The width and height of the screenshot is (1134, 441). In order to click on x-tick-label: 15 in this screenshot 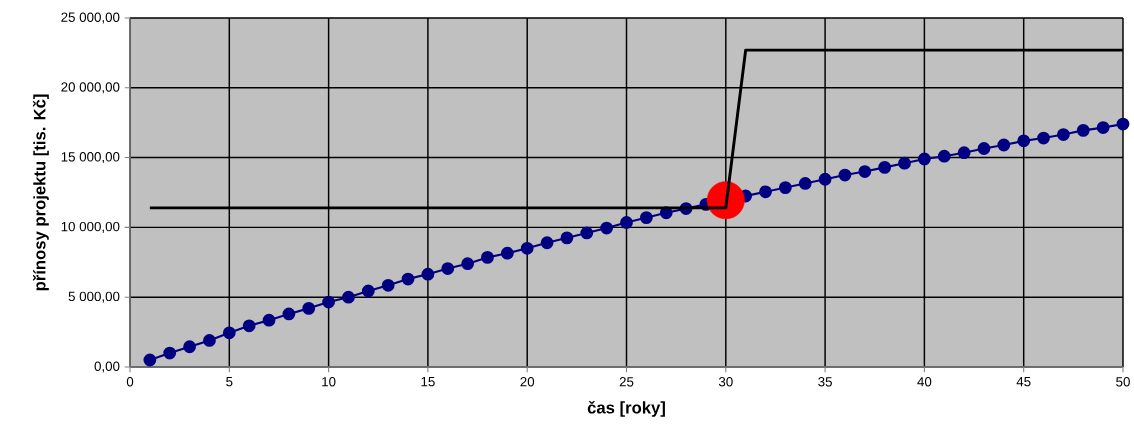, I will do `click(428, 382)`.